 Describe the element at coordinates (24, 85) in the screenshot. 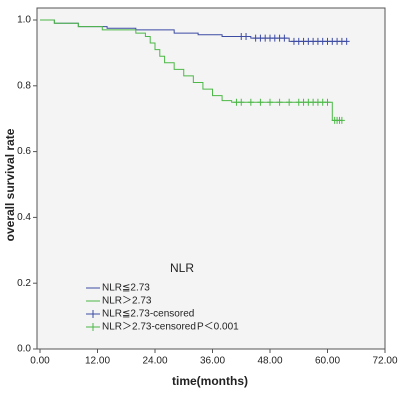

I see `y-tick-label: 0.8` at that location.